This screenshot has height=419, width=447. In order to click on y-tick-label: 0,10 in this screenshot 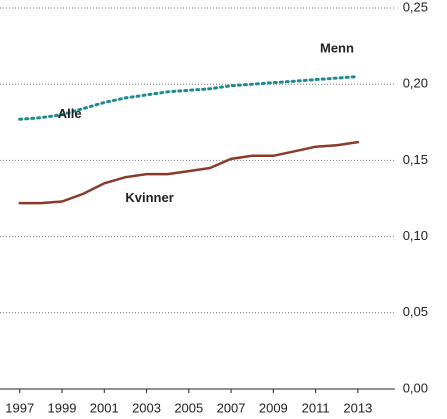, I will do `click(415, 235)`.